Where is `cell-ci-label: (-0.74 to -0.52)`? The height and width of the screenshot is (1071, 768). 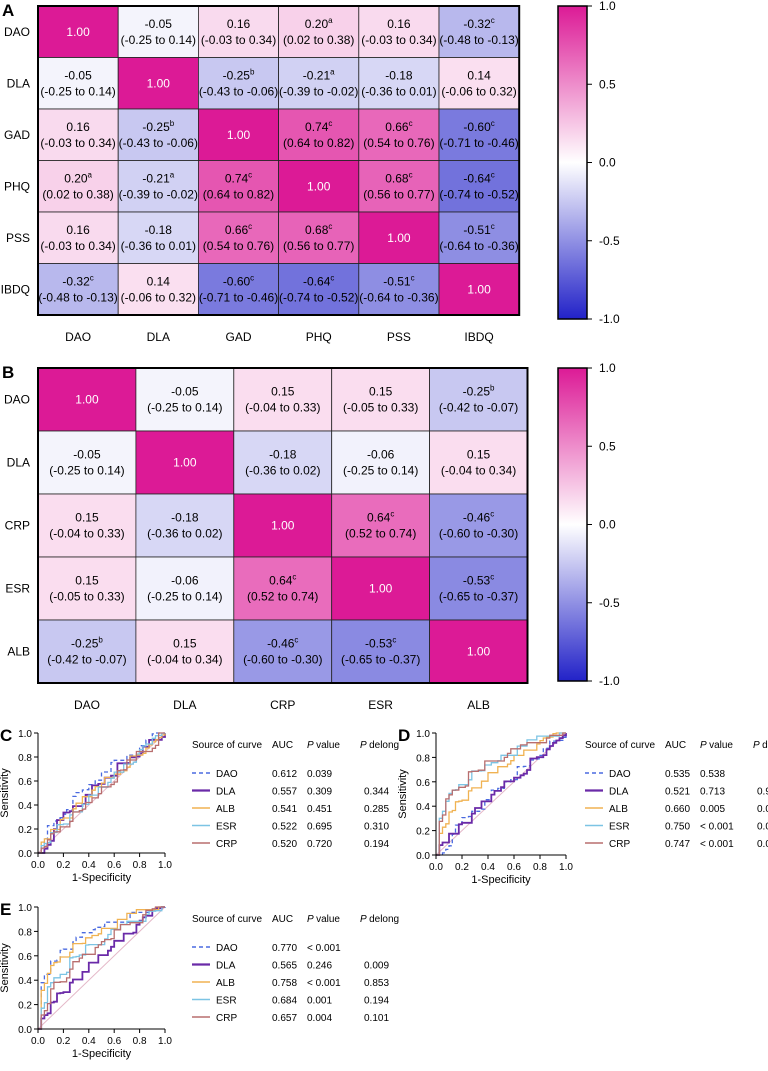 cell-ci-label: (-0.74 to -0.52) is located at coordinates (318, 297).